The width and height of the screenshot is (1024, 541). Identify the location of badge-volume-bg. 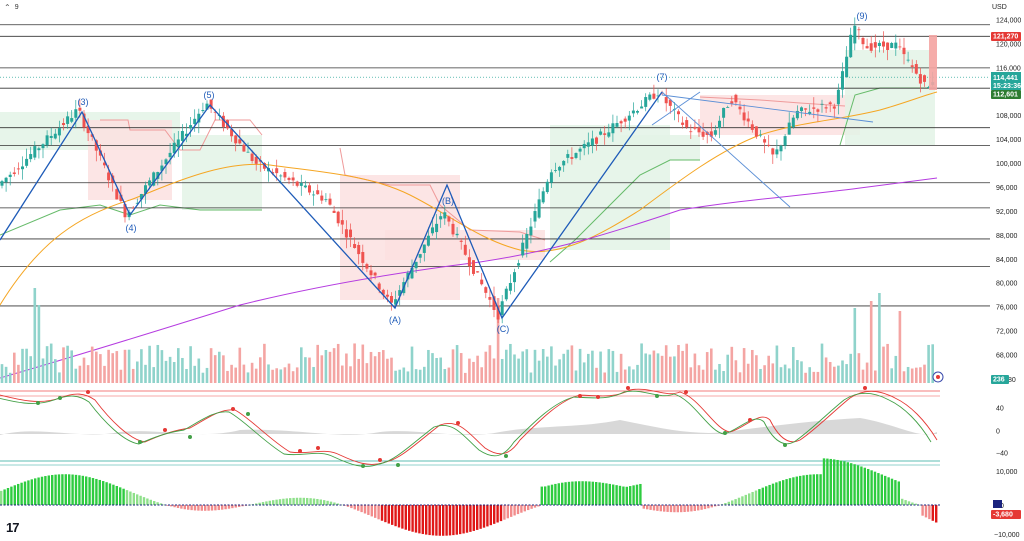
(1000, 379).